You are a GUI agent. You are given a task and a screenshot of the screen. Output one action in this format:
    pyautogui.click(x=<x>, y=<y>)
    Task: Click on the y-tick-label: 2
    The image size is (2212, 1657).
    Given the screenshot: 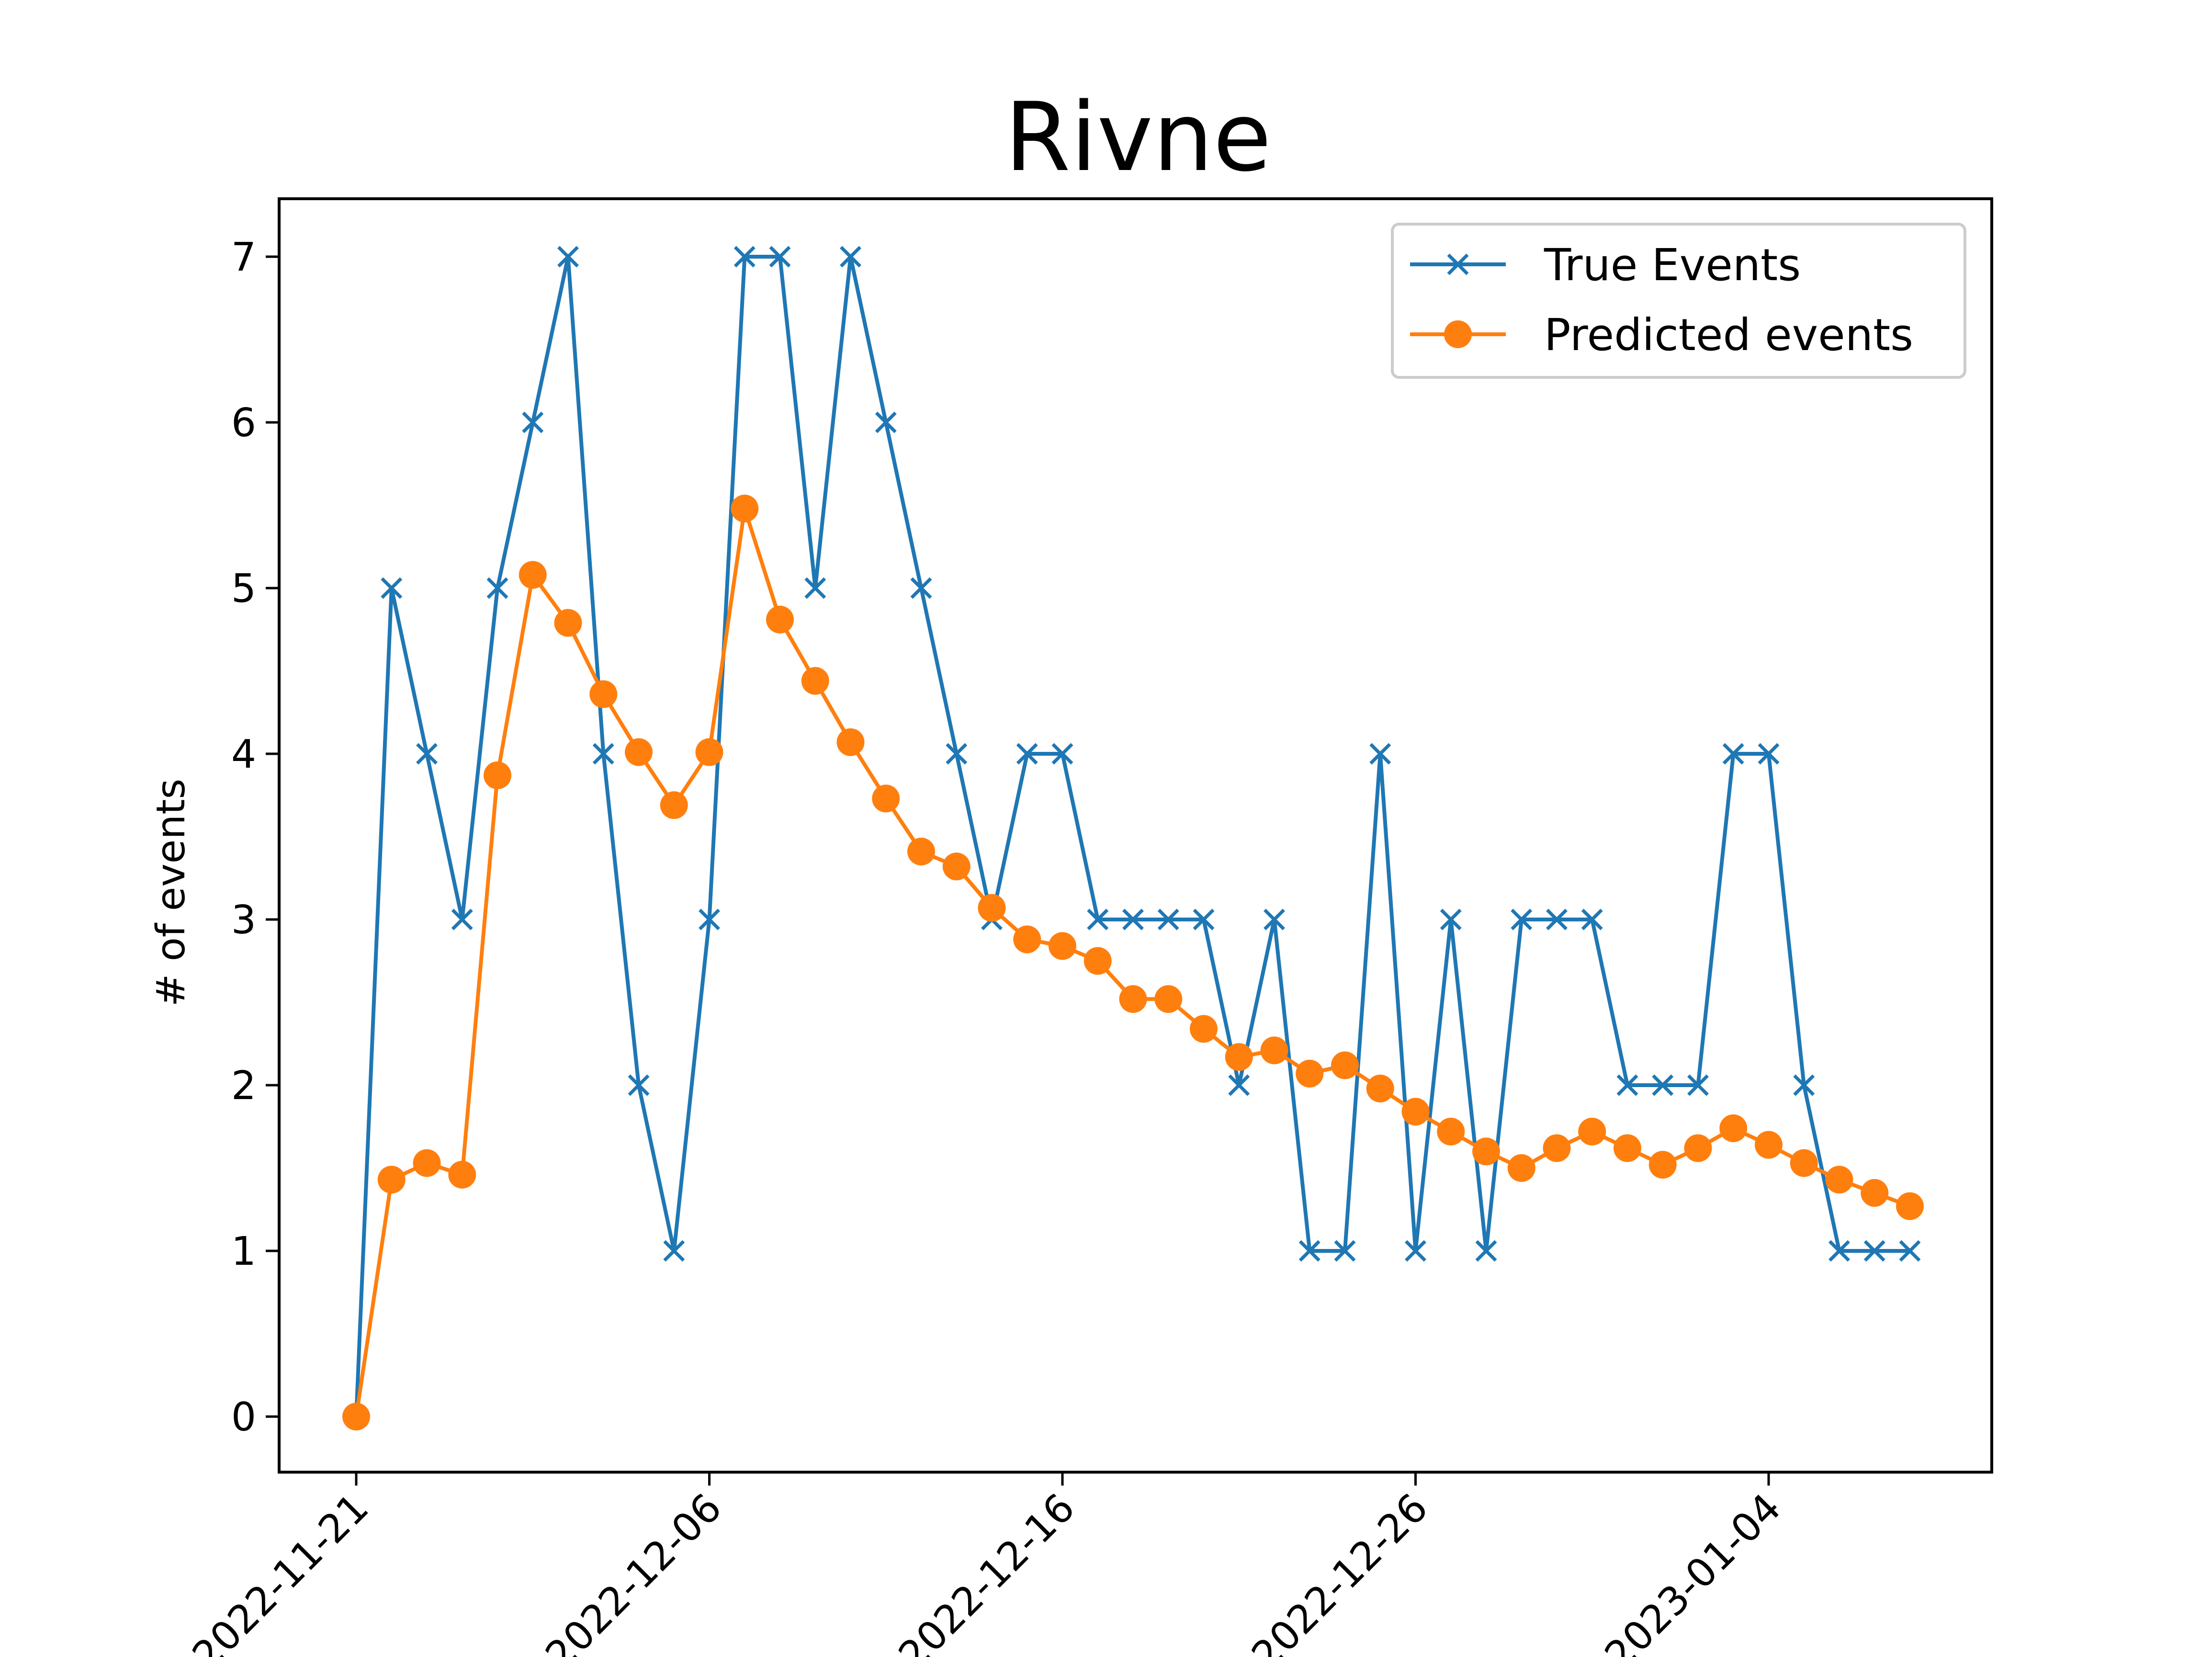 What is the action you would take?
    pyautogui.click(x=243, y=1086)
    